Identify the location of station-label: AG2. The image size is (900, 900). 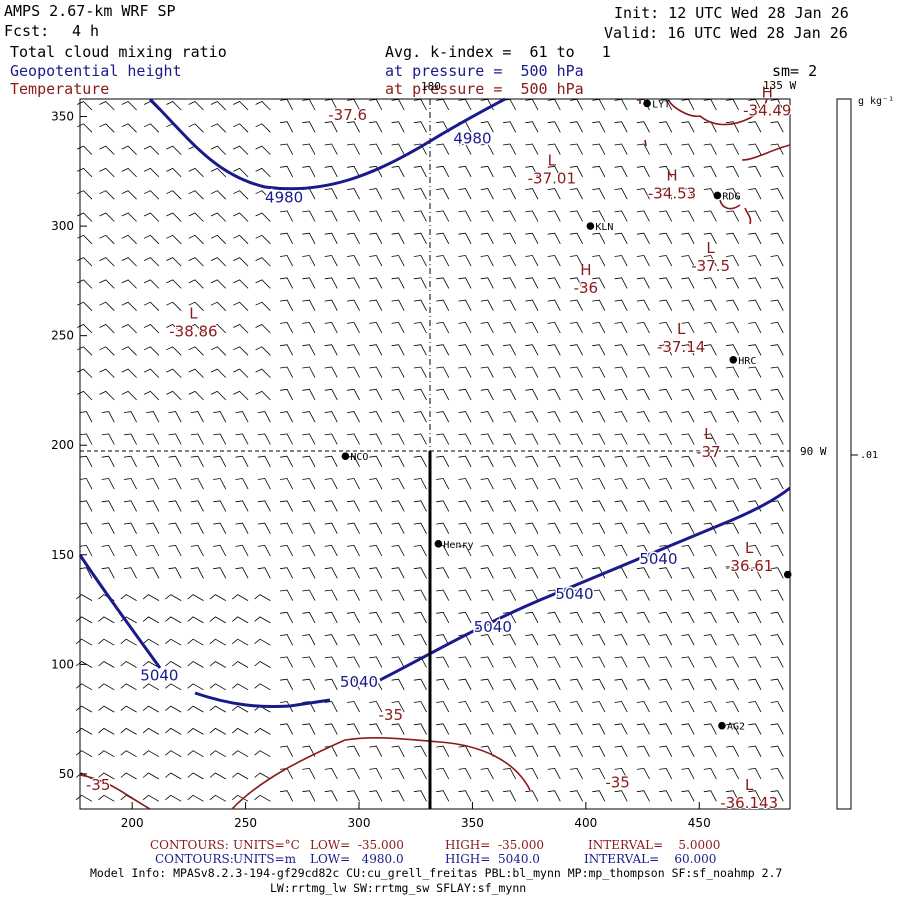
(736, 727).